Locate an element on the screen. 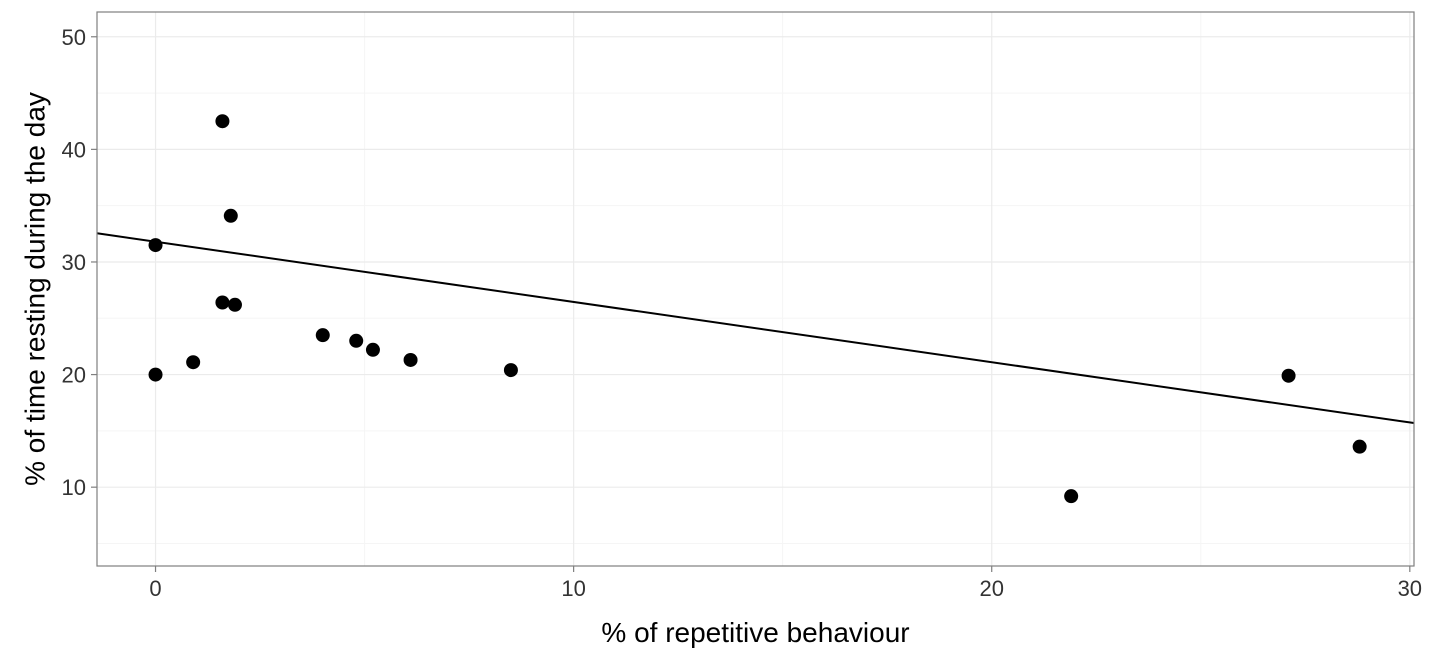 The height and width of the screenshot is (648, 1437). y-axis-ticks: 10 20 30 40 50 is located at coordinates (79, 262).